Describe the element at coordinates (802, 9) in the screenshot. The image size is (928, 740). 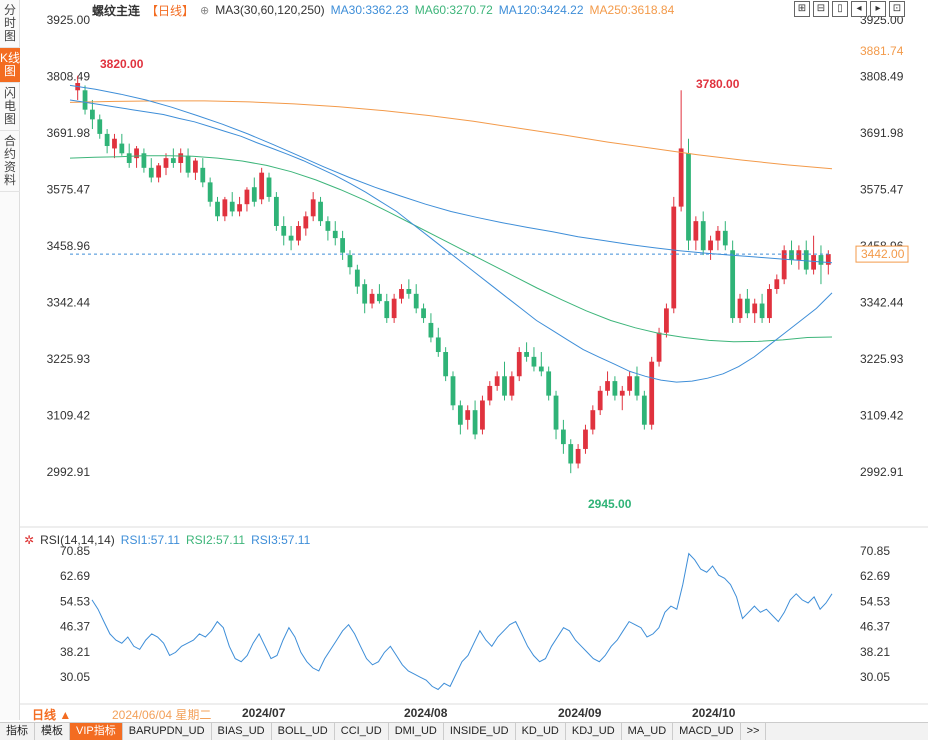
I see `zoom-in-icon: ⊞` at that location.